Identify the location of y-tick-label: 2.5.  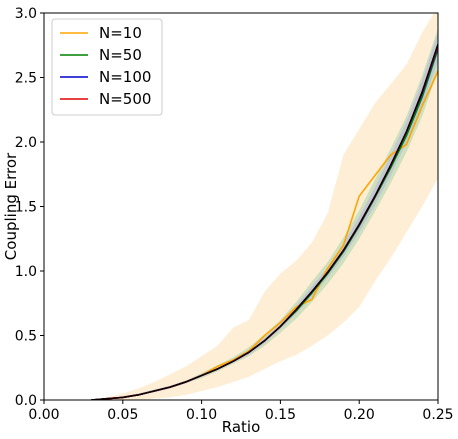
(26, 79).